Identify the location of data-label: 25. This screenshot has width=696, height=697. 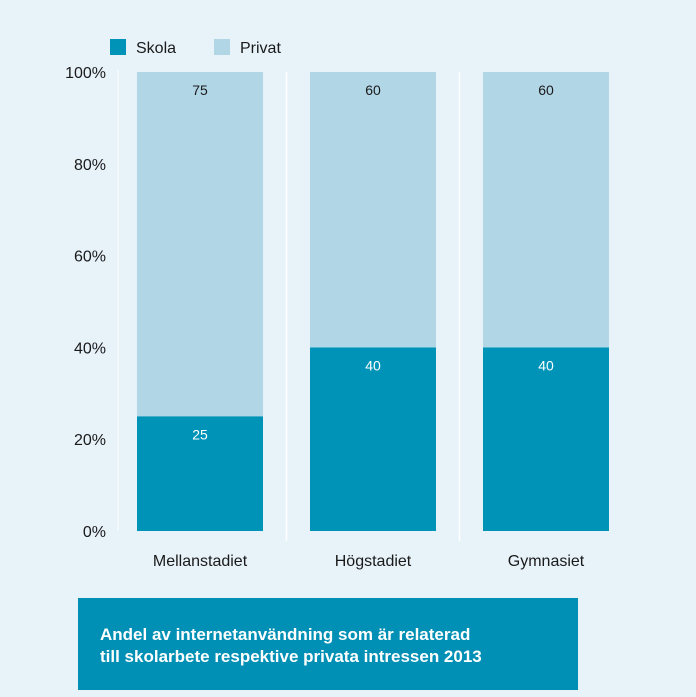
(200, 434).